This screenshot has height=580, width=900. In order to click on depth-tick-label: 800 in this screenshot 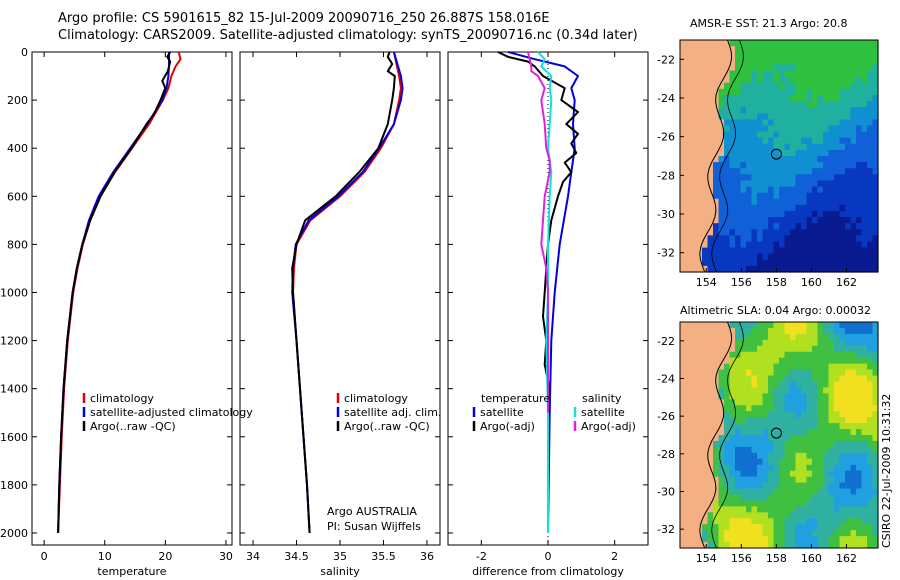, I will do `click(17, 244)`.